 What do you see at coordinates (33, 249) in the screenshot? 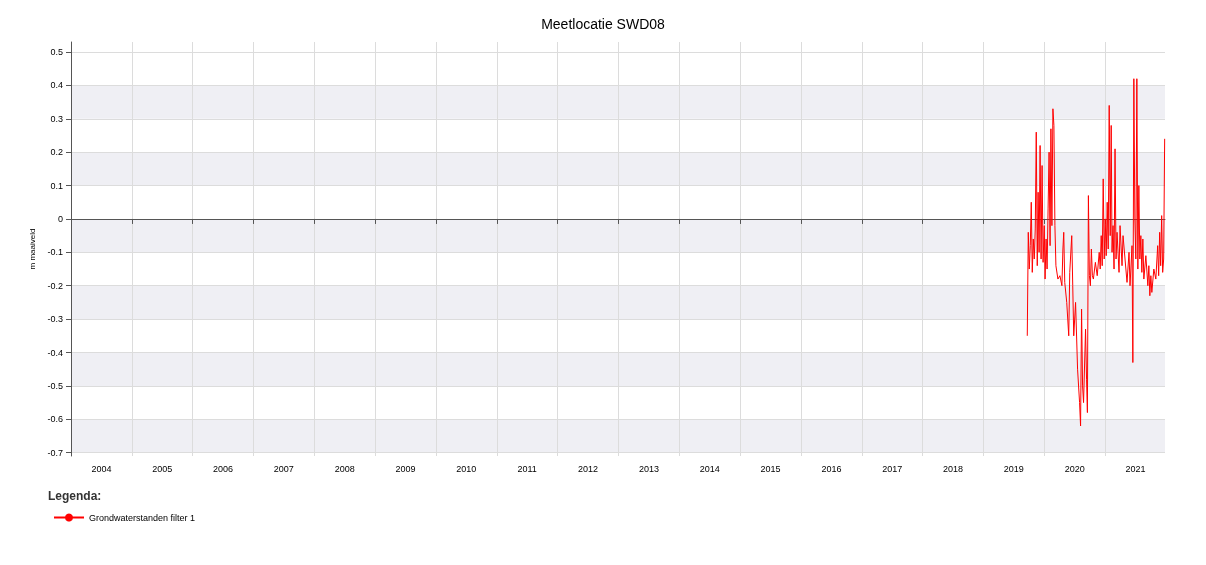
I see `y-axis-title: m maaiveld` at bounding box center [33, 249].